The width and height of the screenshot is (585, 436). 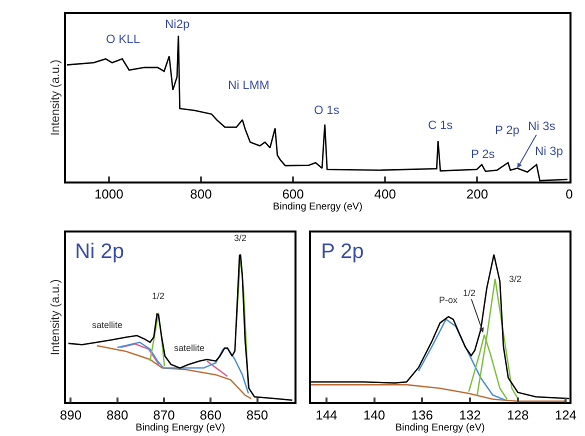 What do you see at coordinates (422, 414) in the screenshot?
I see `x-tick-label: 136` at bounding box center [422, 414].